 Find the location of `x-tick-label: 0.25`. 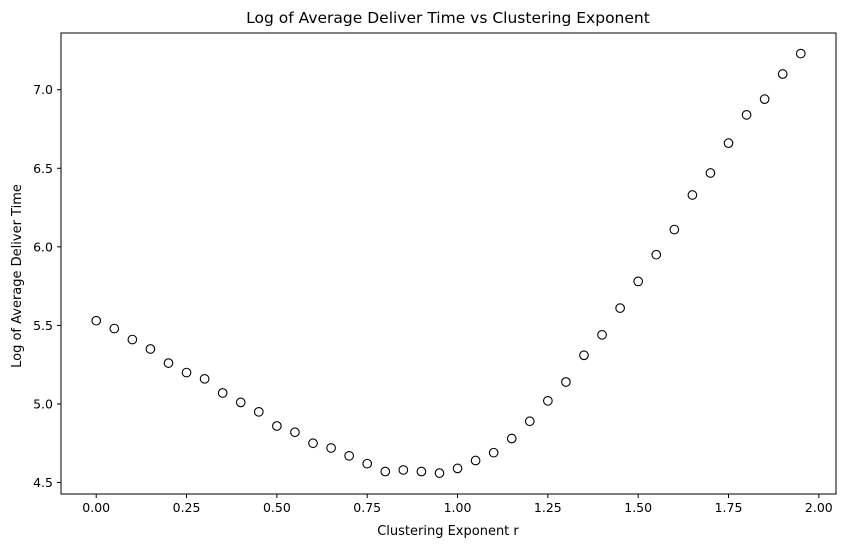

x-tick-label: 0.25 is located at coordinates (187, 507).